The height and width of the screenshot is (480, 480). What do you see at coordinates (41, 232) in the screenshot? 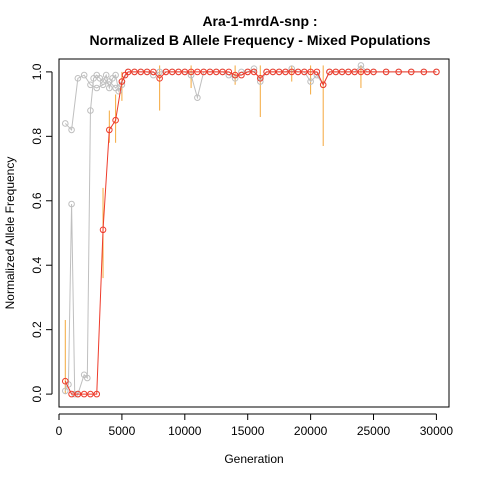
I see `y-axis: 0.0 0.2 0.4 0.6 0.8 1.0` at bounding box center [41, 232].